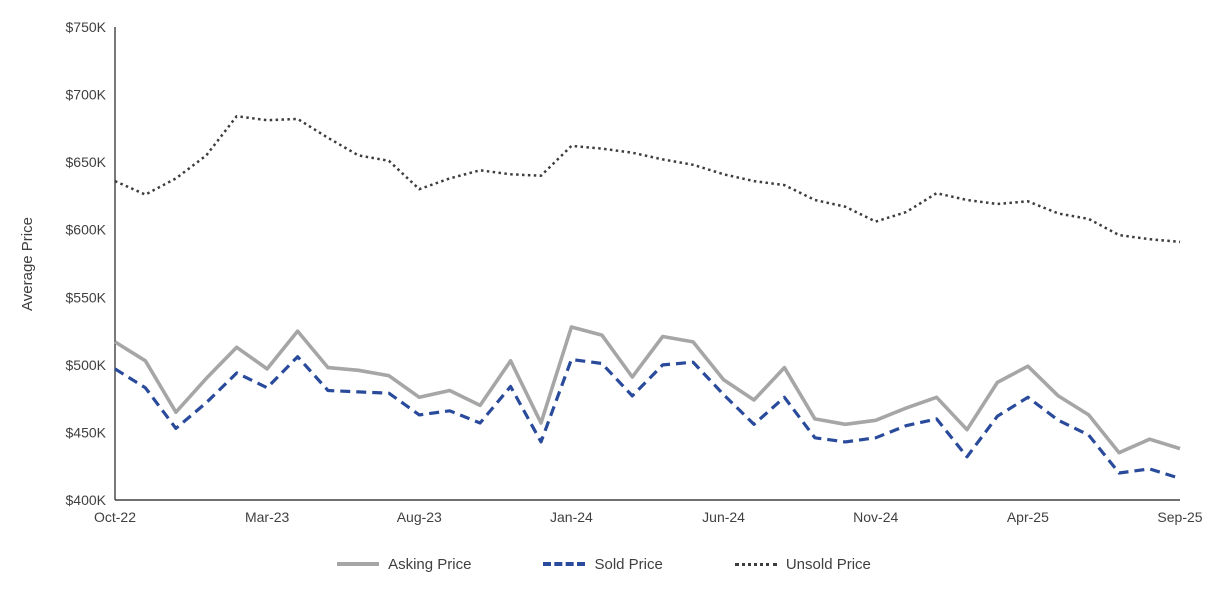 The image size is (1208, 593). I want to click on chart-legend: Asking Price Sold Price Unsold Price, so click(604, 564).